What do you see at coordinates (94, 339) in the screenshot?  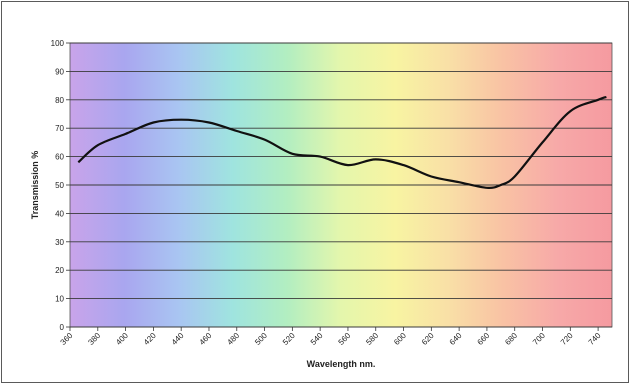 I see `x-tick-label: 380` at bounding box center [94, 339].